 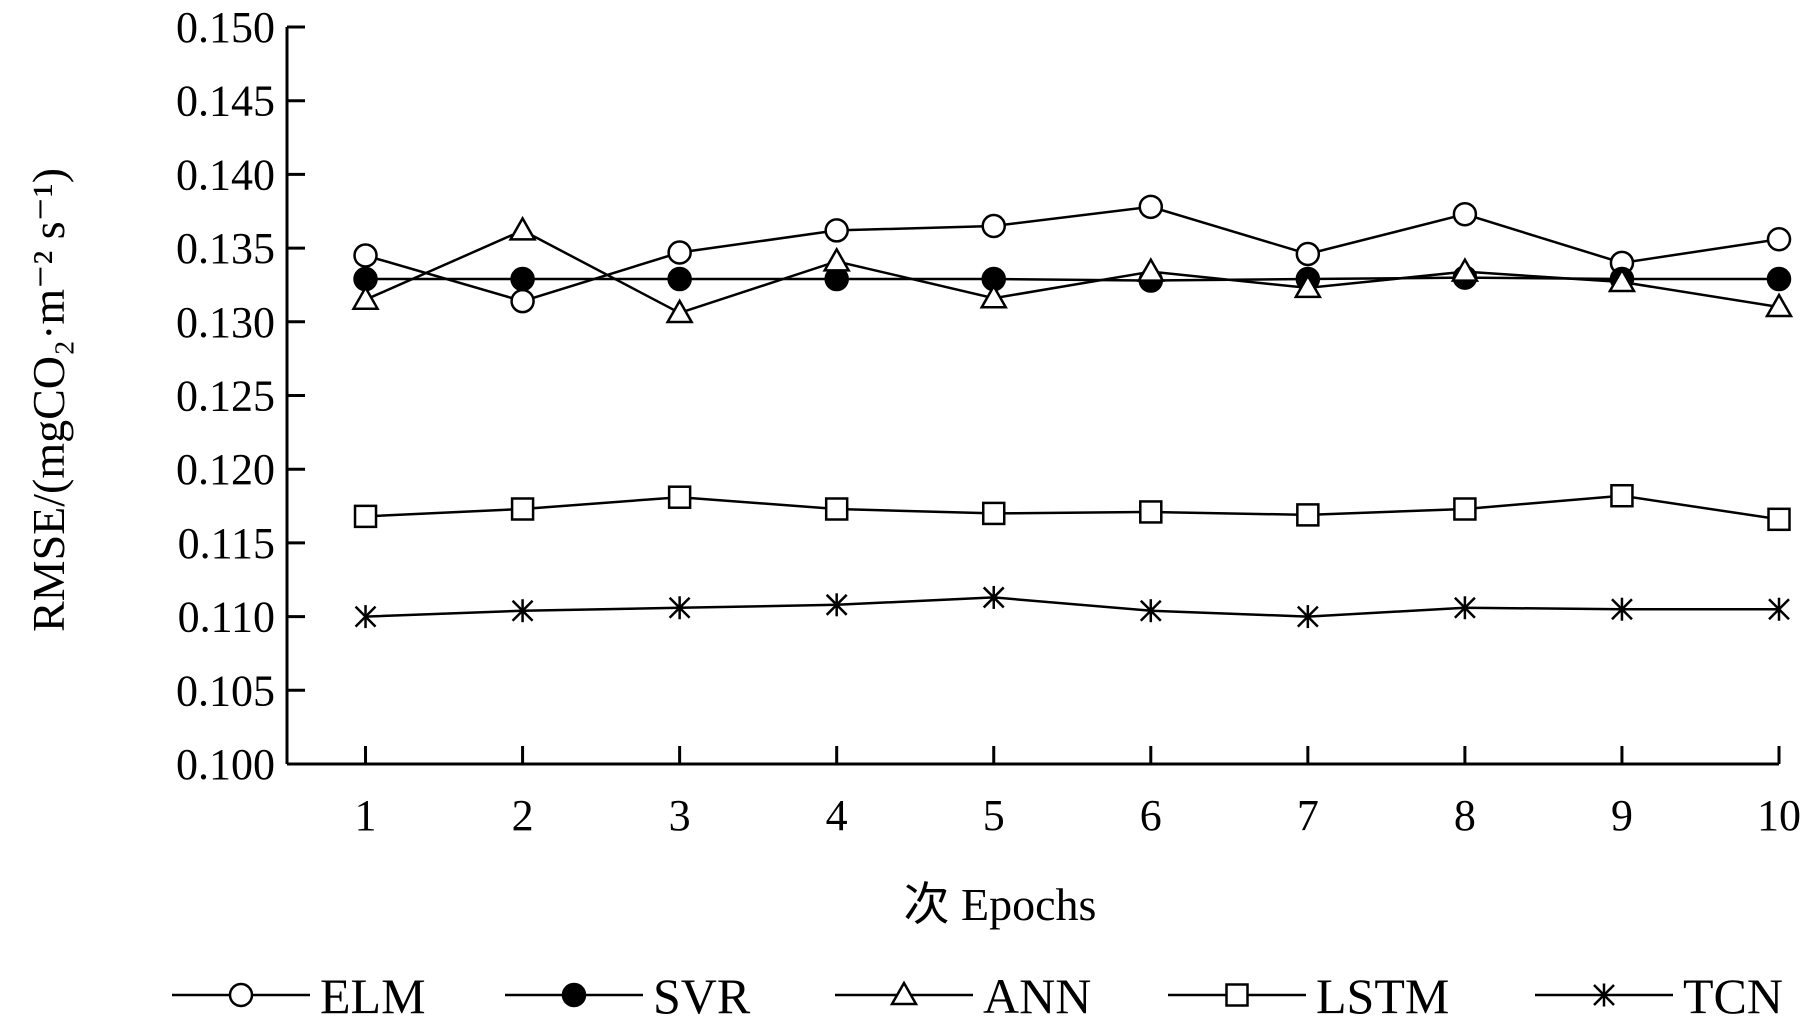 I want to click on x-tick-label: 6, so click(x=1151, y=815).